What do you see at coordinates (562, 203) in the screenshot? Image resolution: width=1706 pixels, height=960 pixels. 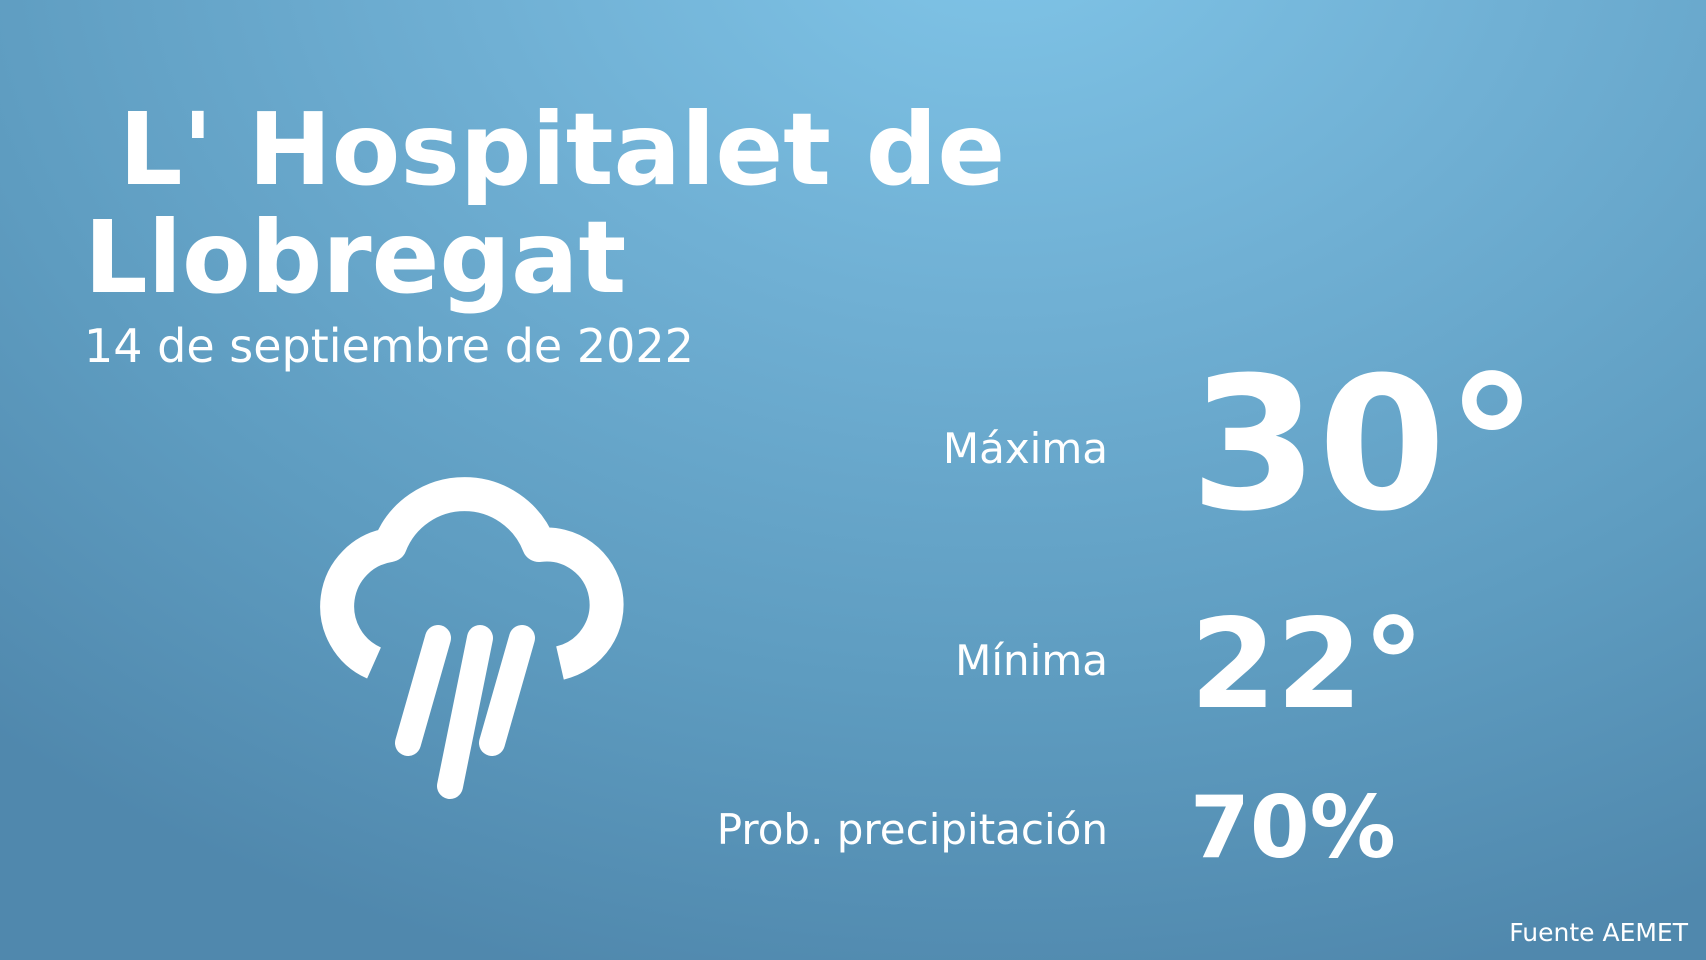 I see `location-title: L' Hospitalet de Llobregat` at bounding box center [562, 203].